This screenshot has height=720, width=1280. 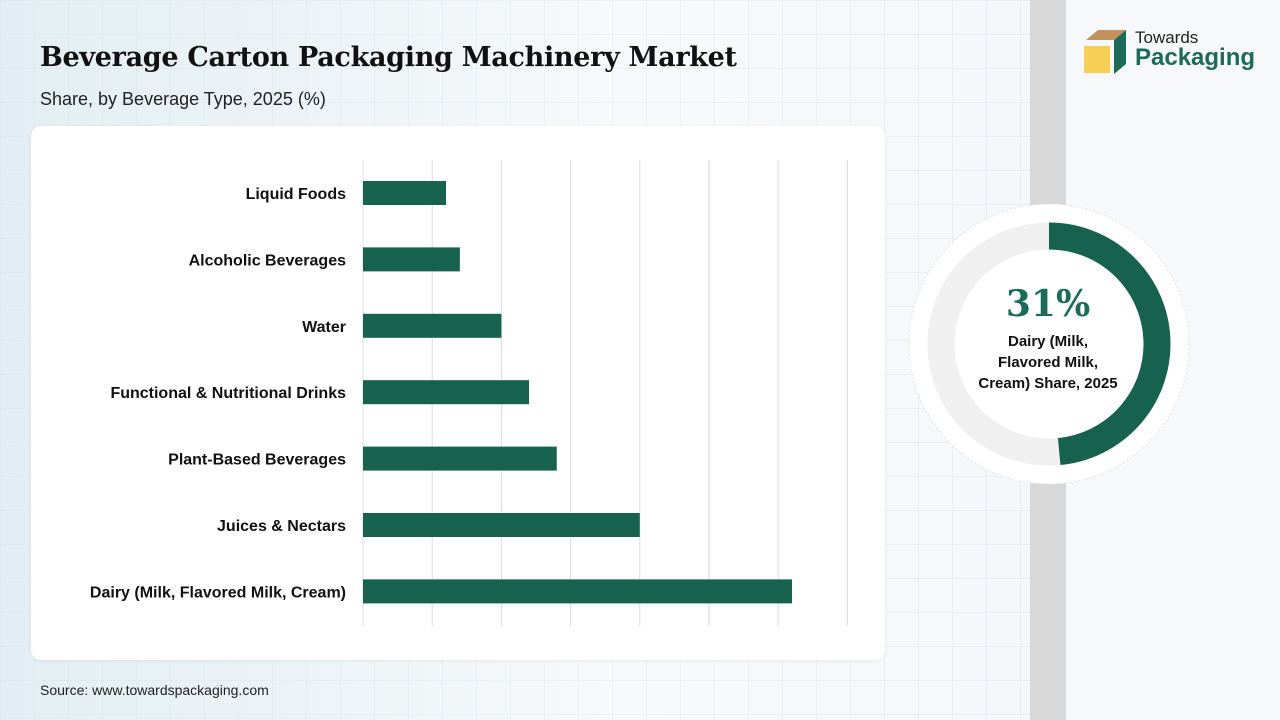 What do you see at coordinates (1048, 304) in the screenshot?
I see `highlight-value: 31%` at bounding box center [1048, 304].